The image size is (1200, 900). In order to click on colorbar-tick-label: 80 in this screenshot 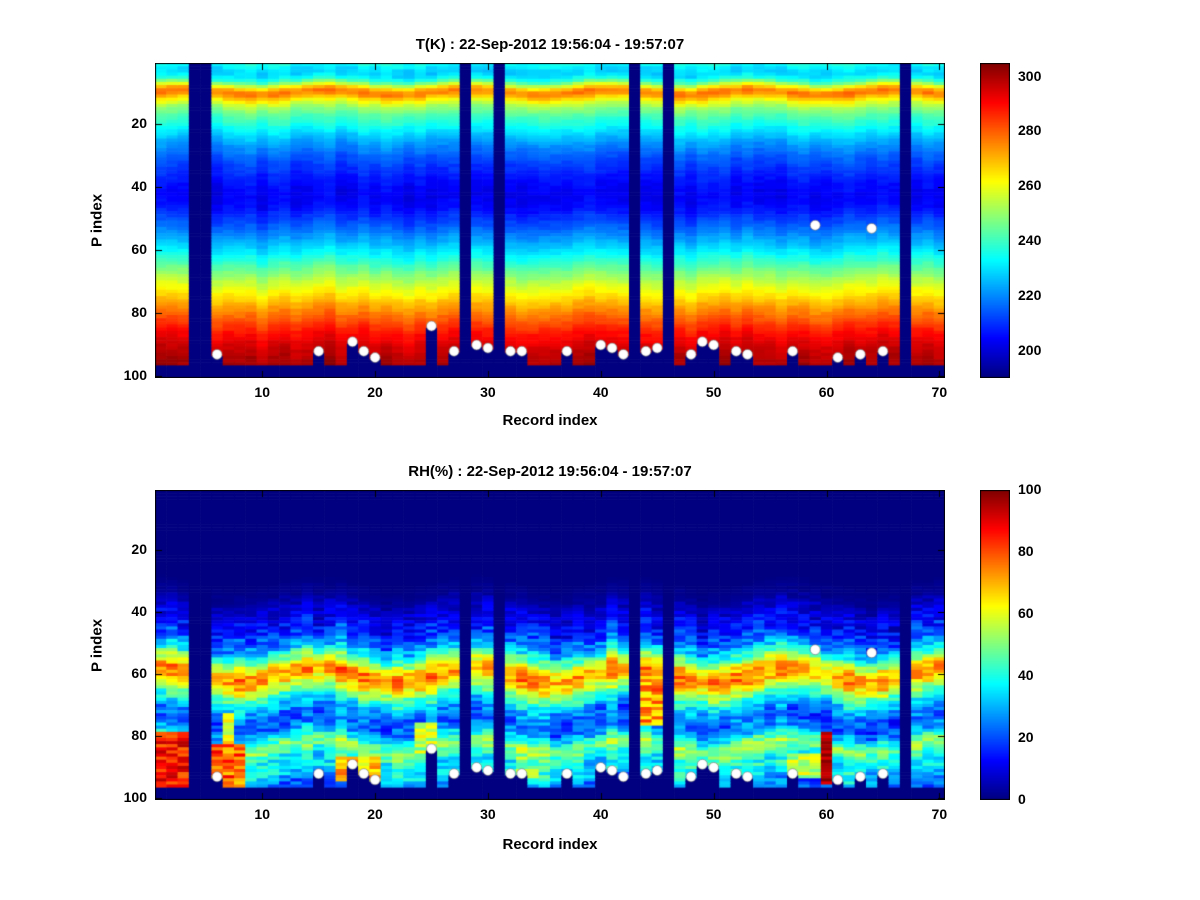, I will do `click(1026, 551)`.